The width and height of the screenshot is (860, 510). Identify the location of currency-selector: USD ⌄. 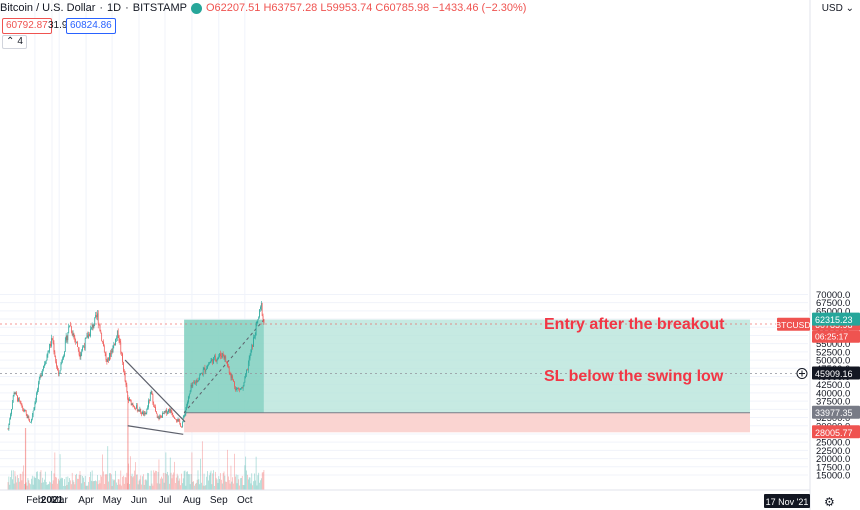
(838, 8).